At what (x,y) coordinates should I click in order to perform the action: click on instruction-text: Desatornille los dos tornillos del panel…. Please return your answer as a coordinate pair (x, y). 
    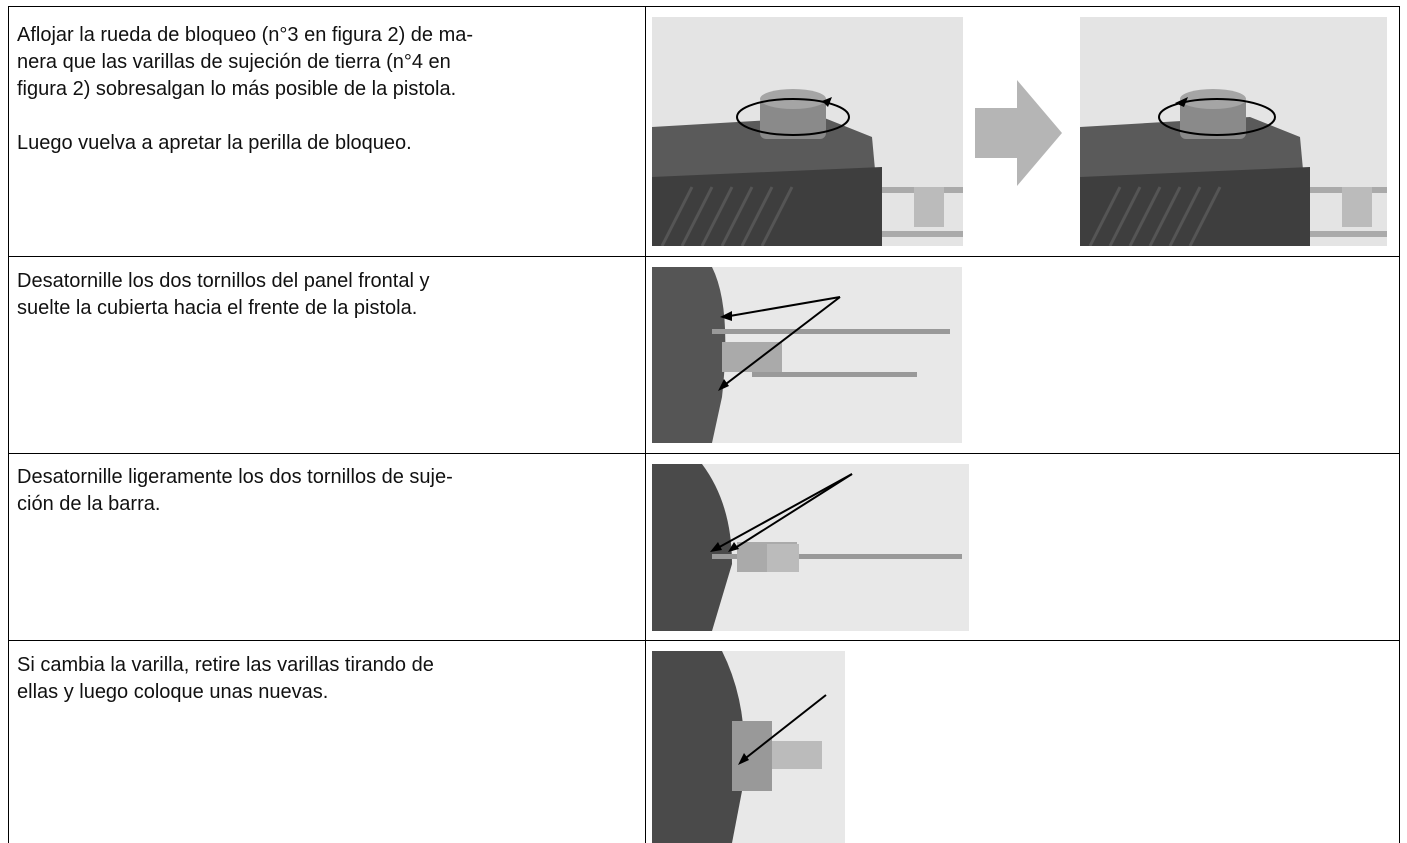
    Looking at the image, I should click on (327, 295).